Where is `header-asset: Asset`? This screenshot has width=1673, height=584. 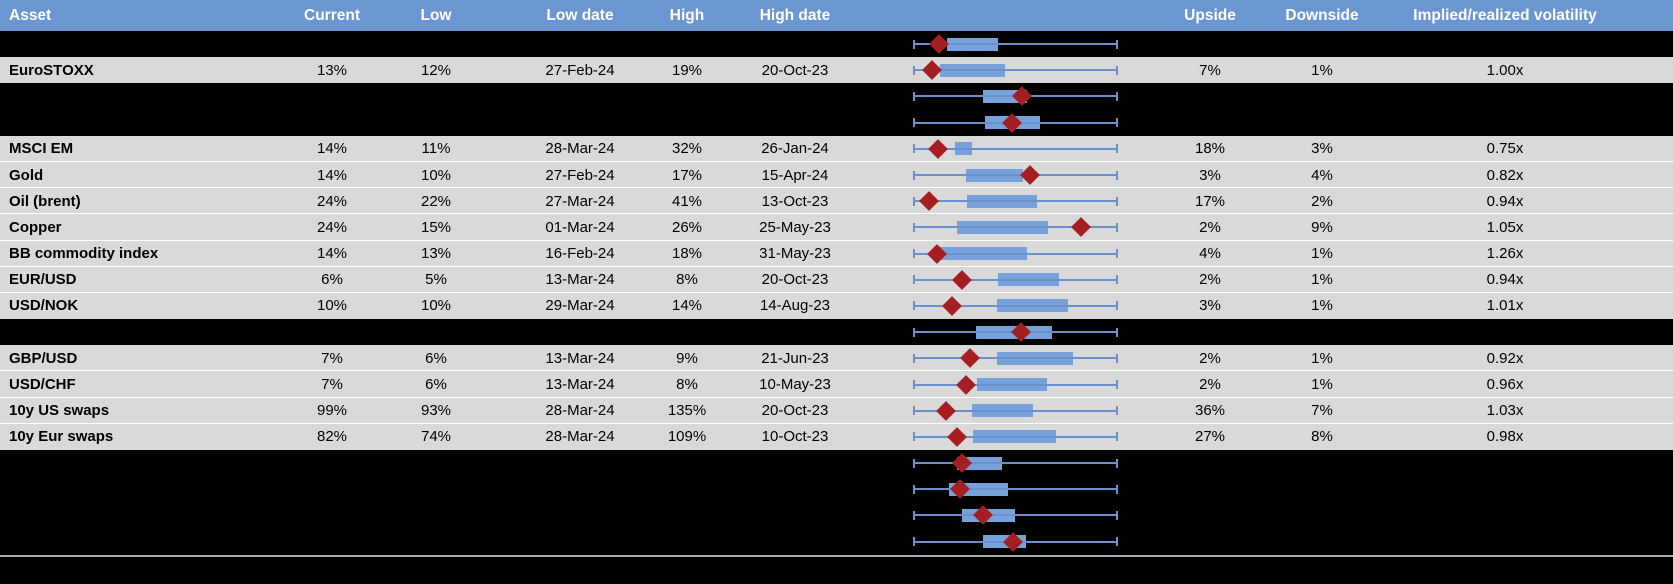
header-asset: Asset is located at coordinates (30, 15).